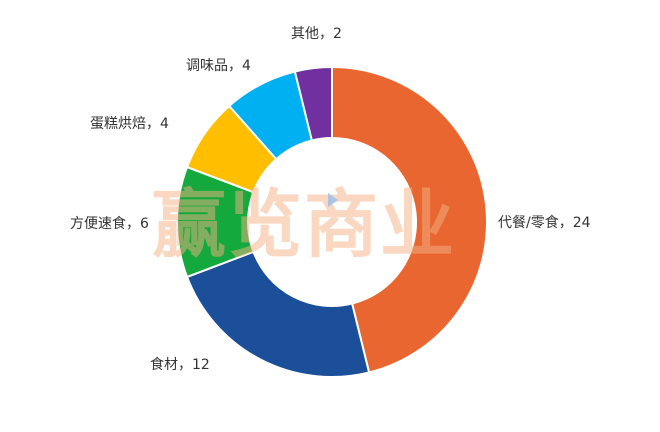 This screenshot has width=660, height=432. Describe the element at coordinates (316, 34) in the screenshot. I see `slice-label-6: 其他，2` at that location.